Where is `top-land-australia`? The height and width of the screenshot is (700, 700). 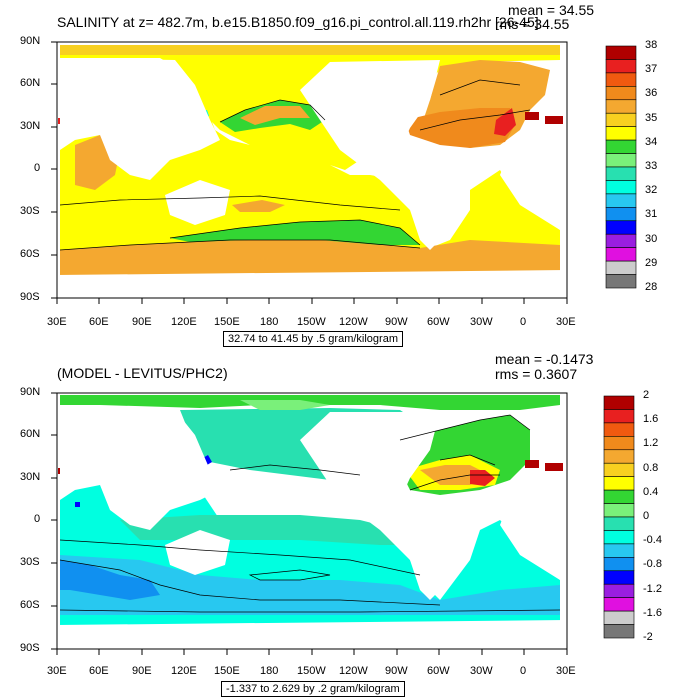 top-land-australia is located at coordinates (197, 202).